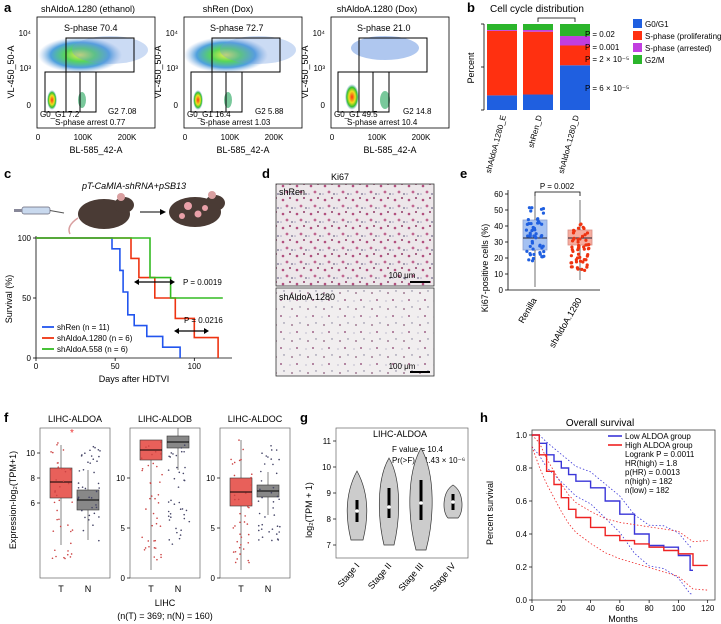 The width and height of the screenshot is (721, 624). Describe the element at coordinates (195, 366) in the screenshot. I see `x-tick-label: 100` at that location.